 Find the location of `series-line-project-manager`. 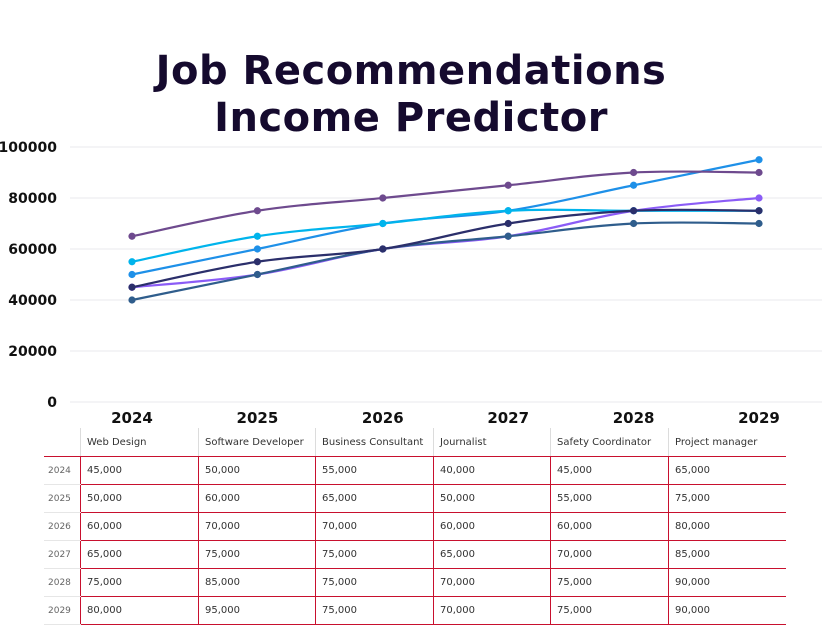

series-line-project-manager is located at coordinates (445, 204).